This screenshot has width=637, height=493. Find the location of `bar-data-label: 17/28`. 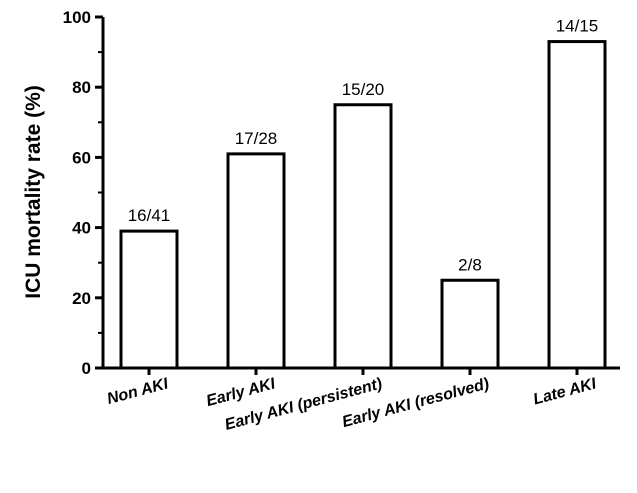

bar-data-label: 17/28 is located at coordinates (256, 138).